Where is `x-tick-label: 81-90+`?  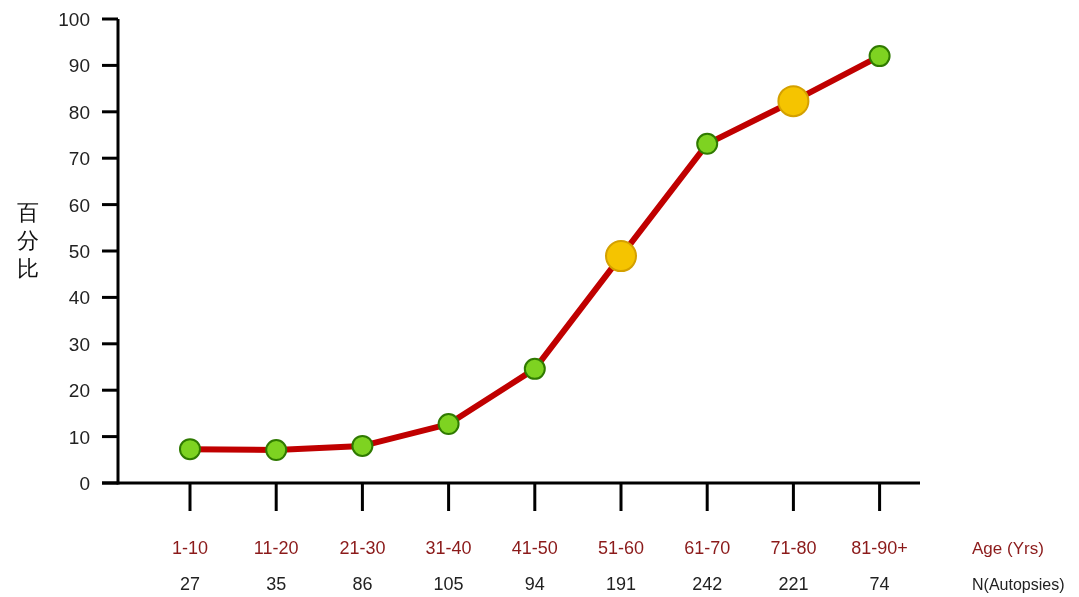
x-tick-label: 81-90+ is located at coordinates (879, 548).